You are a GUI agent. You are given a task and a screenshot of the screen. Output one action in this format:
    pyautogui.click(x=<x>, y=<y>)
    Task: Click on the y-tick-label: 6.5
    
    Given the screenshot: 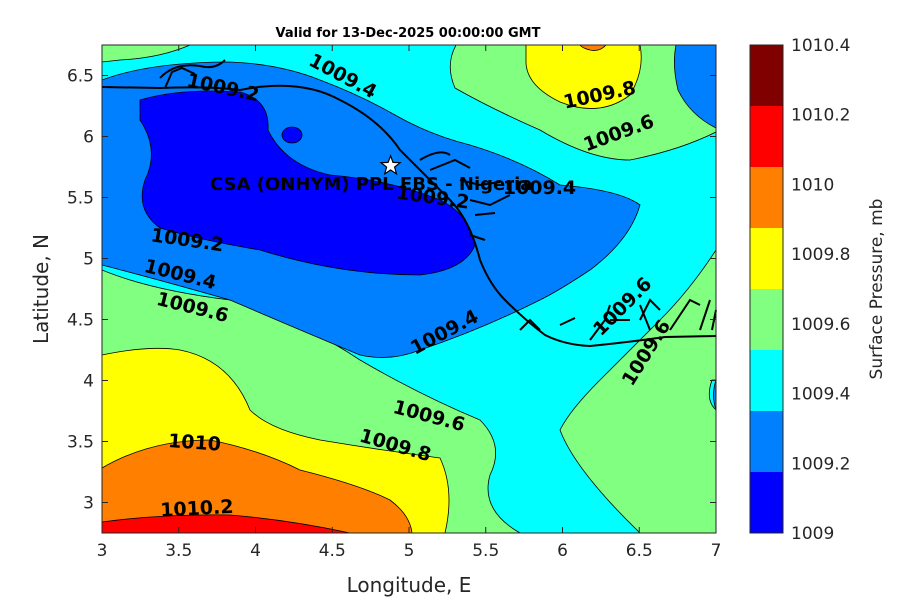 What is the action you would take?
    pyautogui.click(x=80, y=77)
    